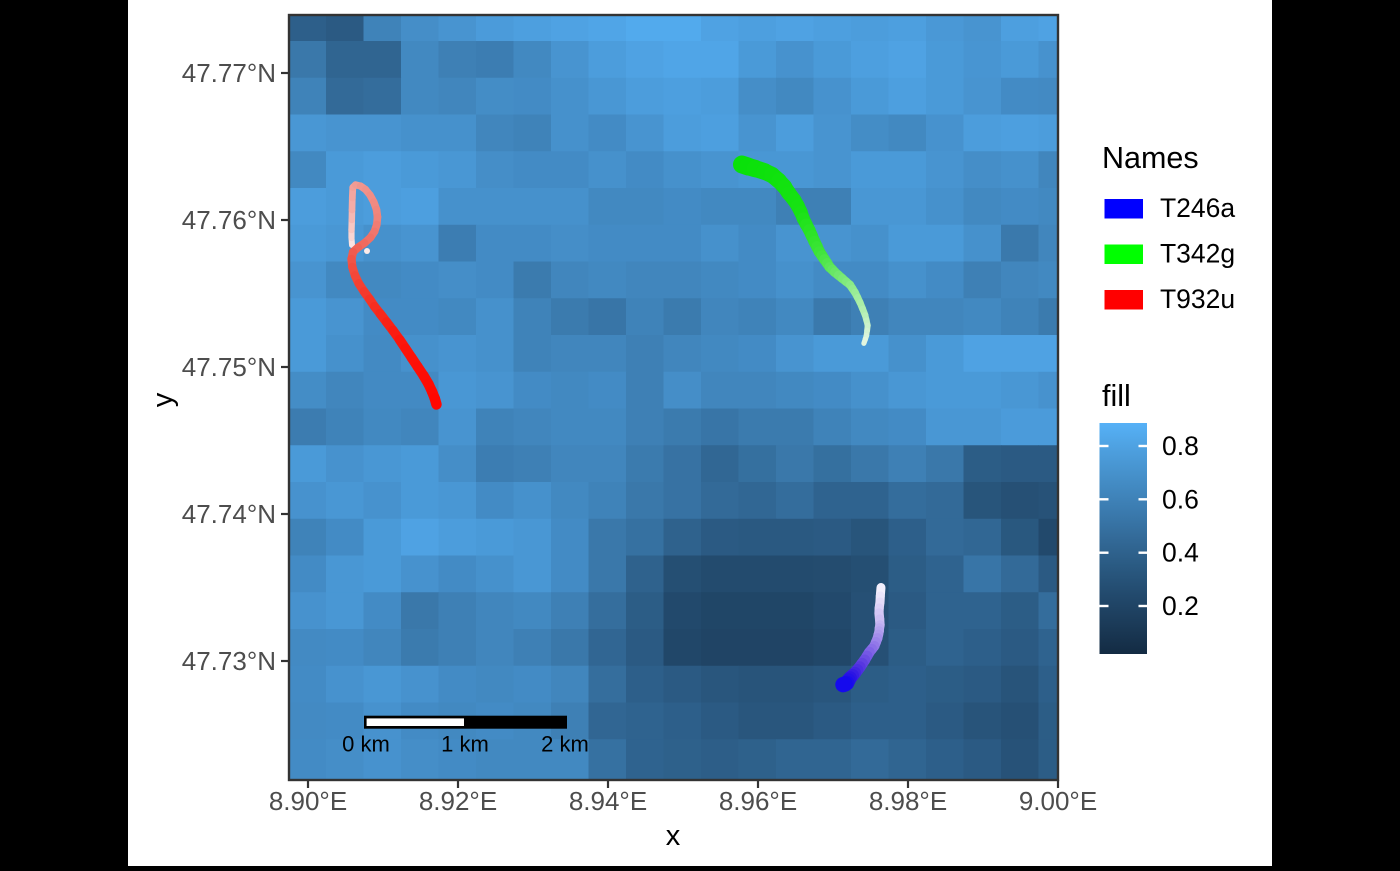 The width and height of the screenshot is (1400, 871). I want to click on svg-text: 47.76°N, so click(229, 220).